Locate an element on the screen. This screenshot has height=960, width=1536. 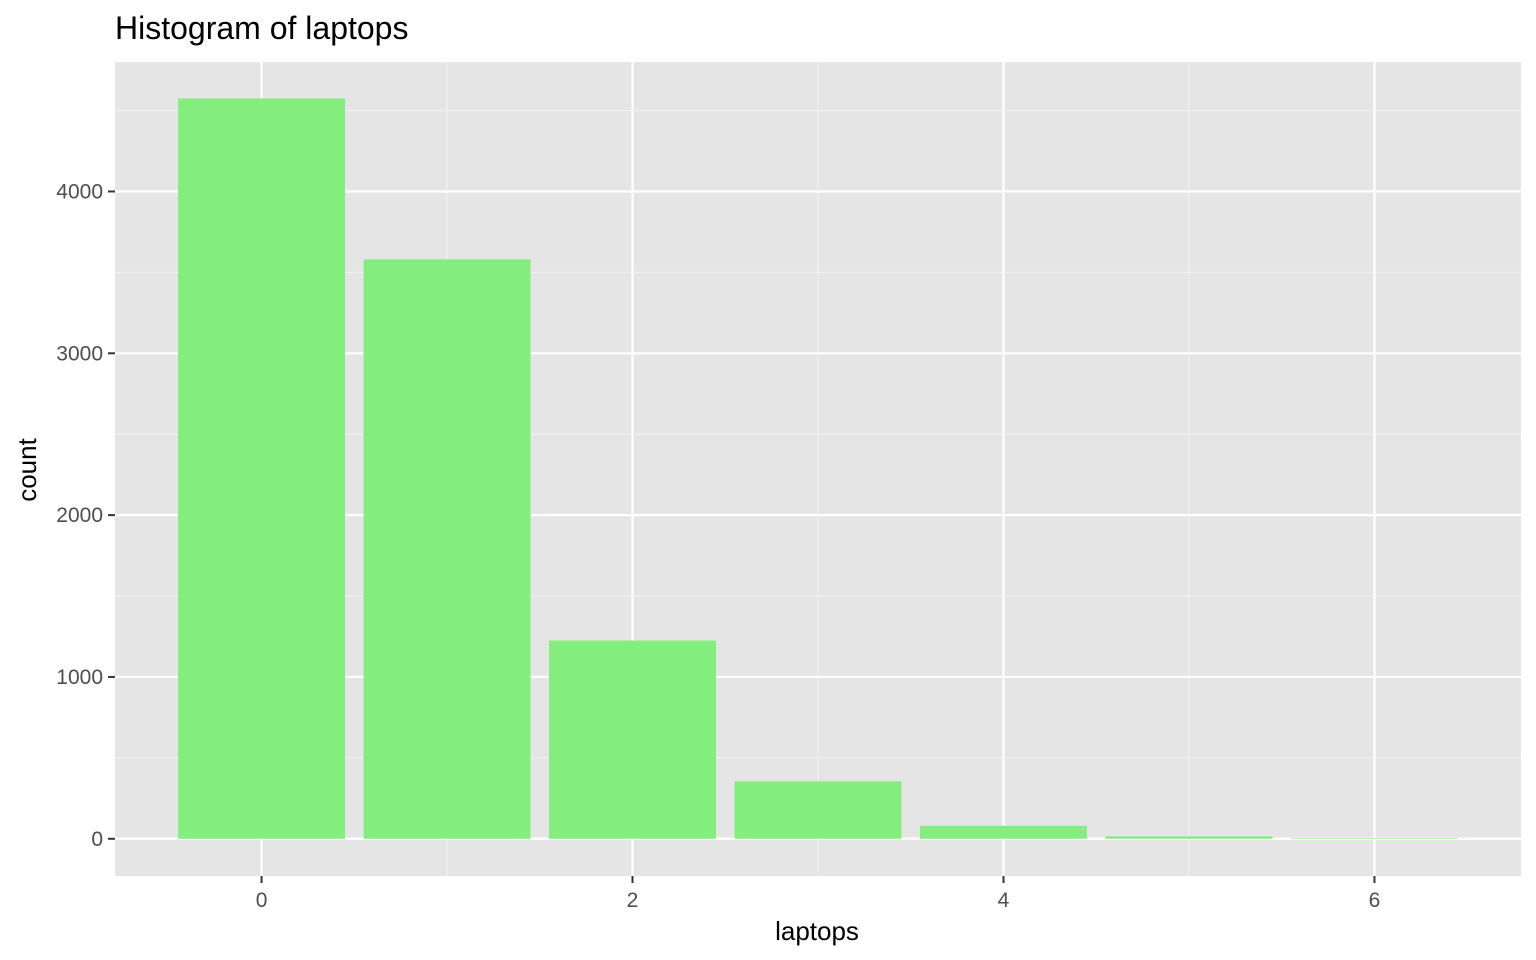
y-tick-label: 3000 is located at coordinates (79, 353).